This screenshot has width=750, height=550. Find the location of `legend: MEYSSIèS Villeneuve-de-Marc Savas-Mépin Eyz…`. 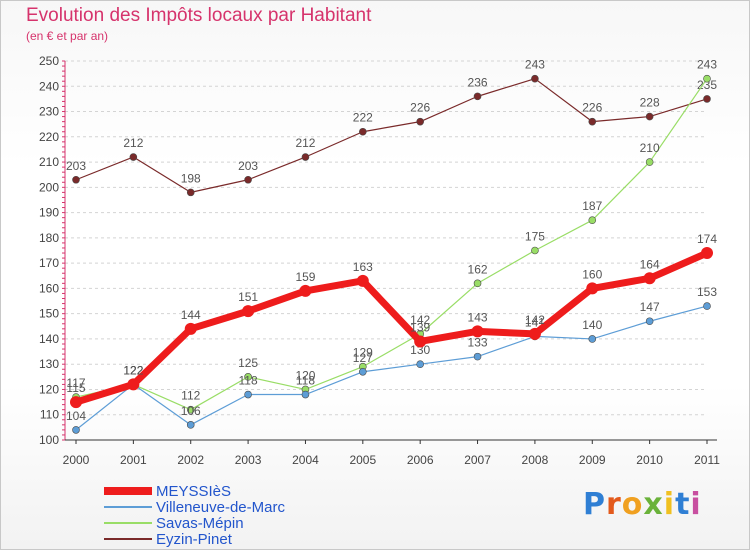

legend: MEYSSIèS Villeneuve-de-Marc Savas-Mépin Eyz… is located at coordinates (194, 515).